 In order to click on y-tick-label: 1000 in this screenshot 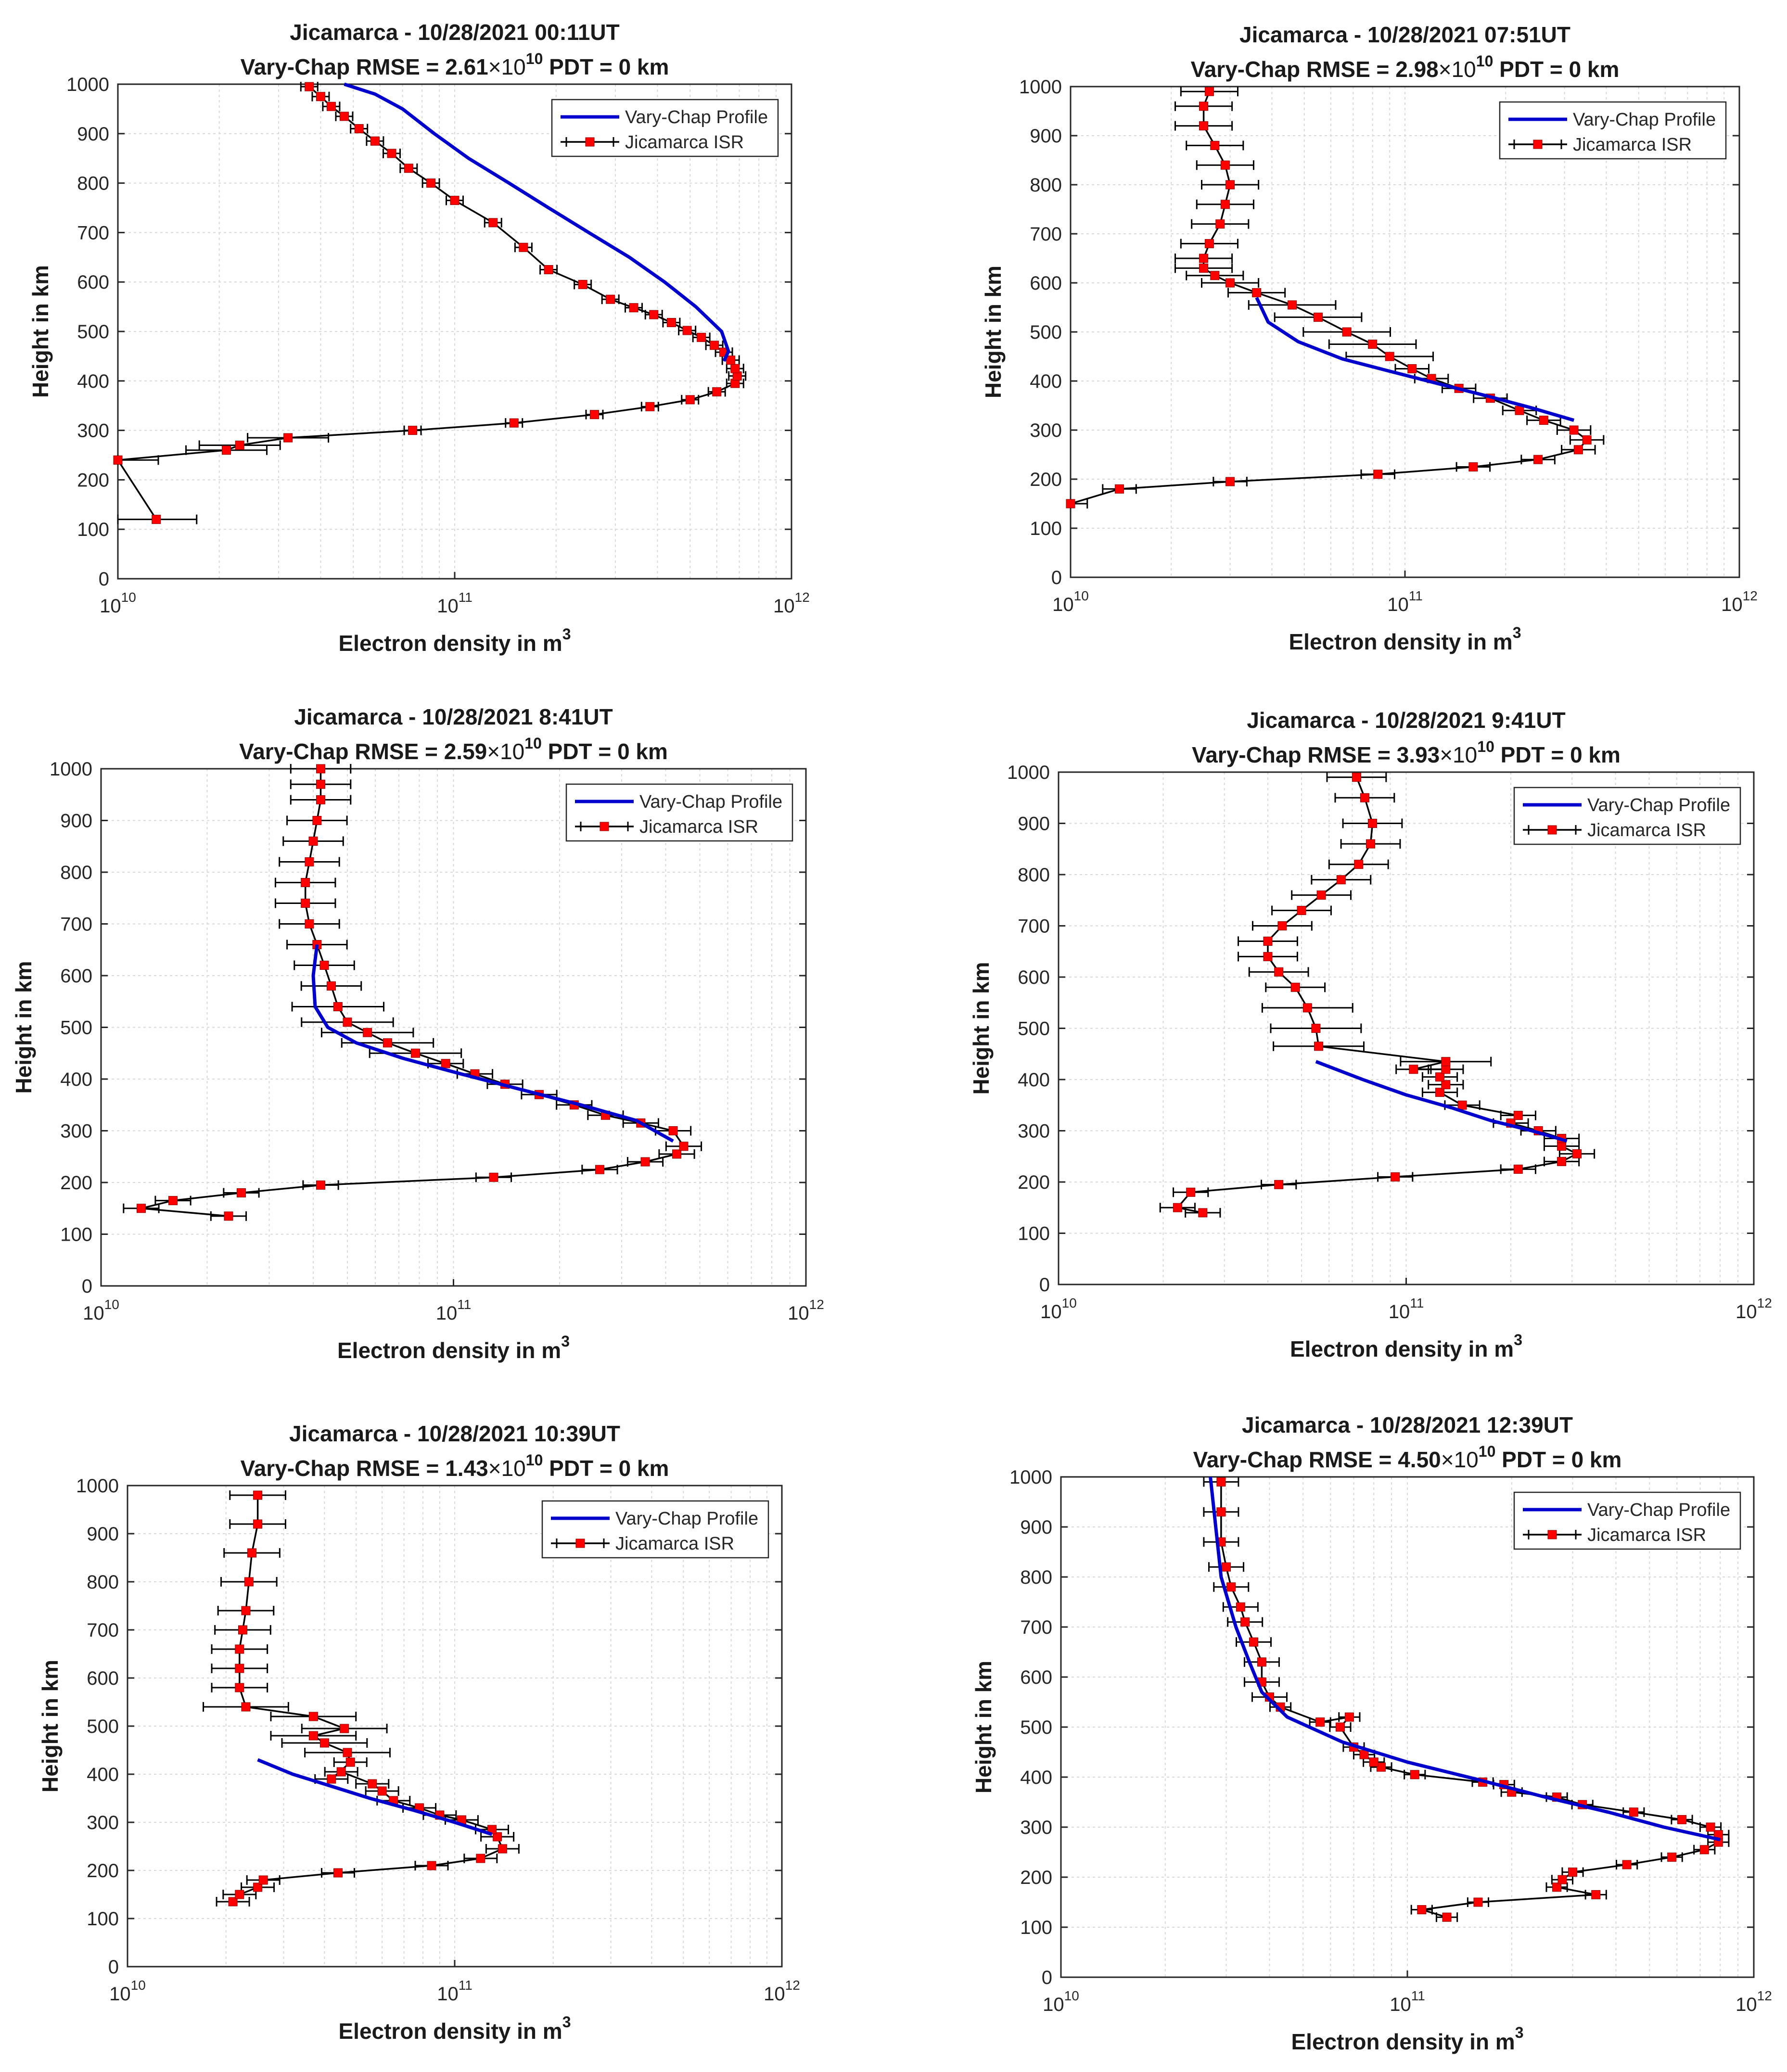, I will do `click(87, 84)`.